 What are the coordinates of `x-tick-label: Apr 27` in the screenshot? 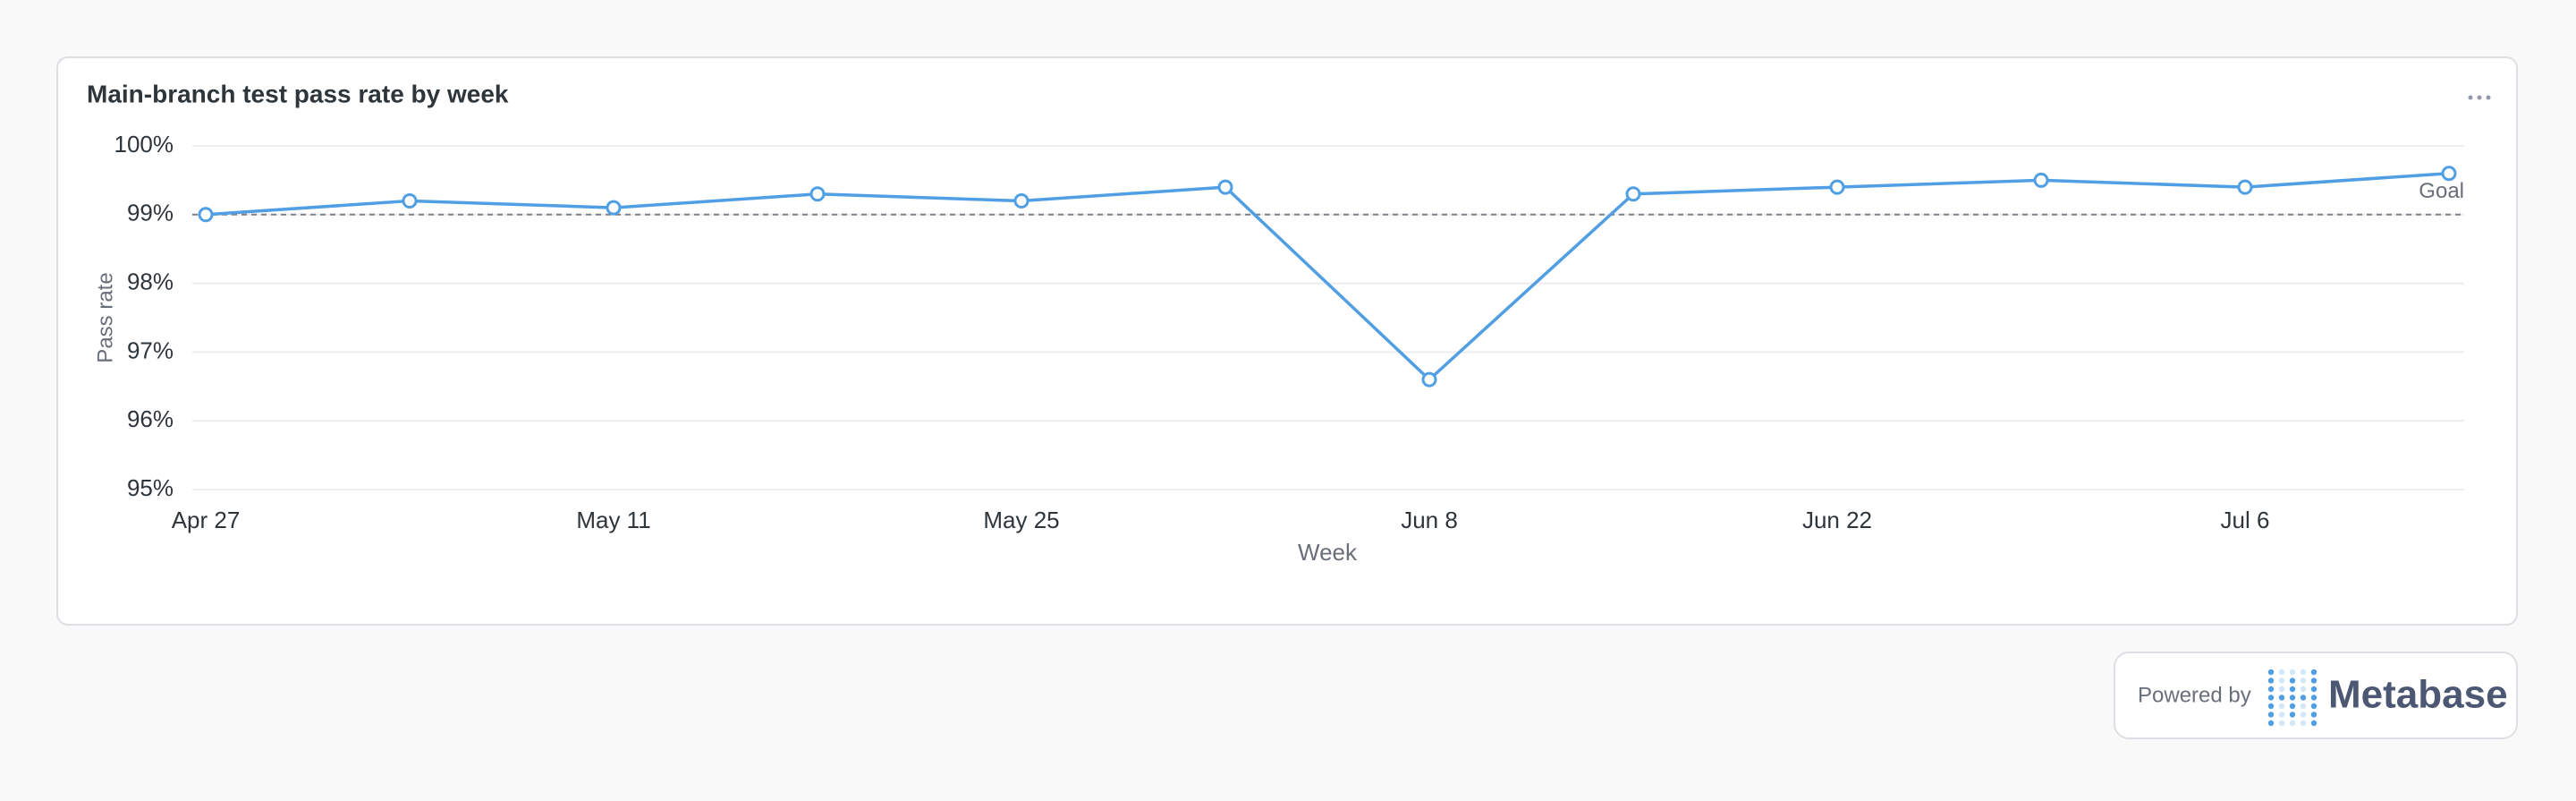 It's located at (206, 520).